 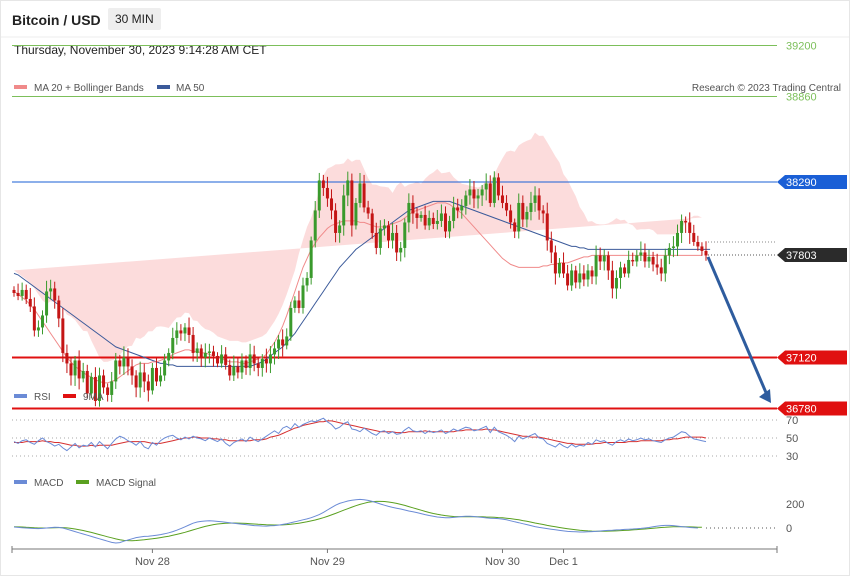 I want to click on forecast-arrow-shaft, so click(x=737, y=326).